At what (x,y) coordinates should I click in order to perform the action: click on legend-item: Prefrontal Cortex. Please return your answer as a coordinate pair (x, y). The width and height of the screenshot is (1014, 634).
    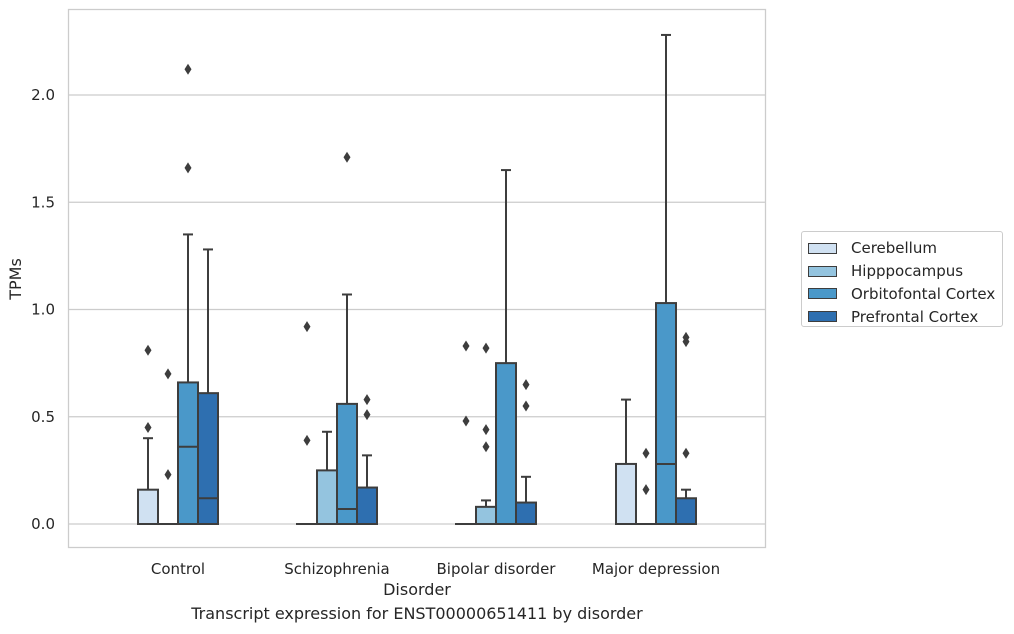
    Looking at the image, I should click on (905, 316).